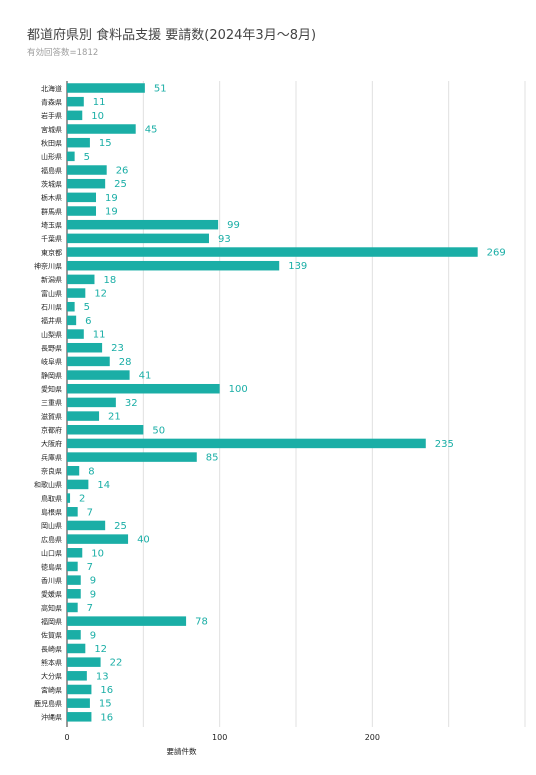 This screenshot has height=775, width=536. Describe the element at coordinates (145, 376) in the screenshot. I see `data-label: 41` at that location.